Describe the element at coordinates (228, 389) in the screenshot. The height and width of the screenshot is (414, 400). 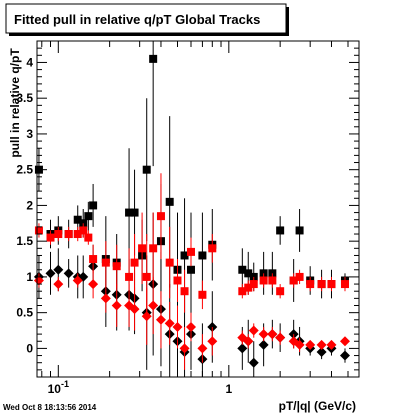
I see `x-tick-label: 1` at that location.